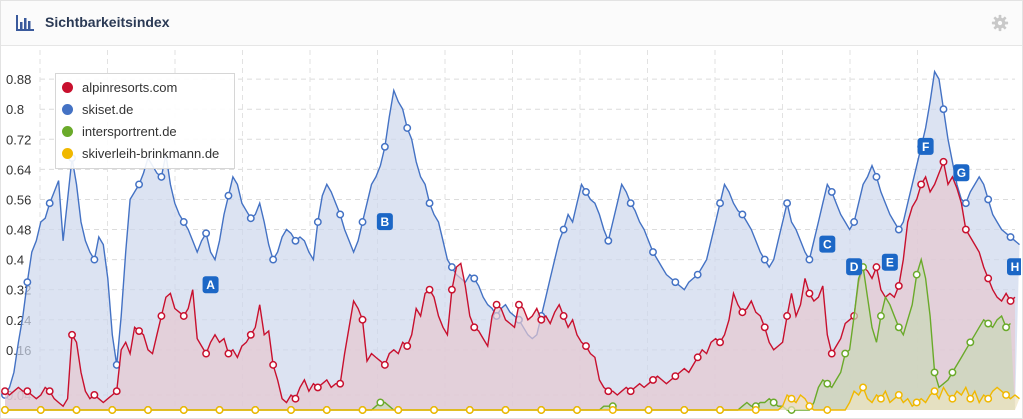  What do you see at coordinates (107, 22) in the screenshot?
I see `page-title: Sichtbarkeitsindex` at bounding box center [107, 22].